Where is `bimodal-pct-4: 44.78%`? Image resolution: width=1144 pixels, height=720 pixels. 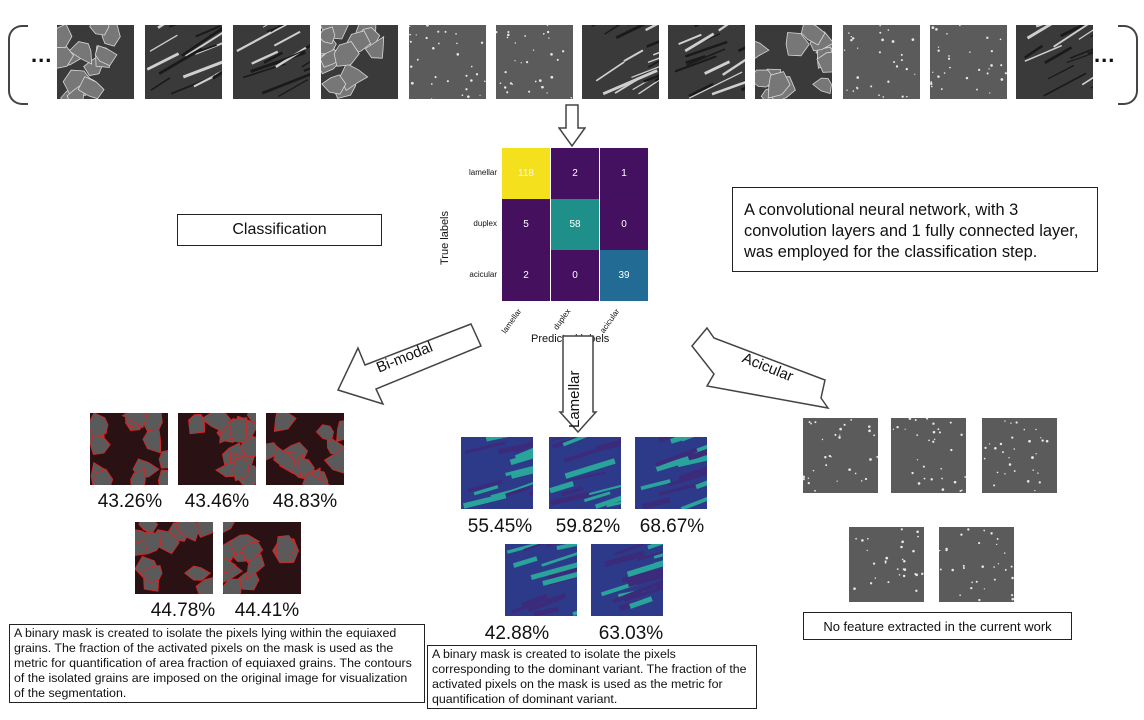 bimodal-pct-4: 44.78% is located at coordinates (183, 610).